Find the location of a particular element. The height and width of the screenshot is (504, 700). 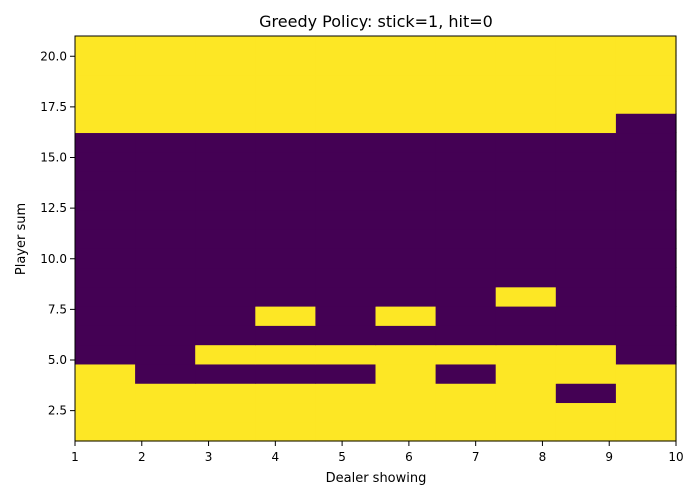

y-tick-label: 12.5 is located at coordinates (53, 208).